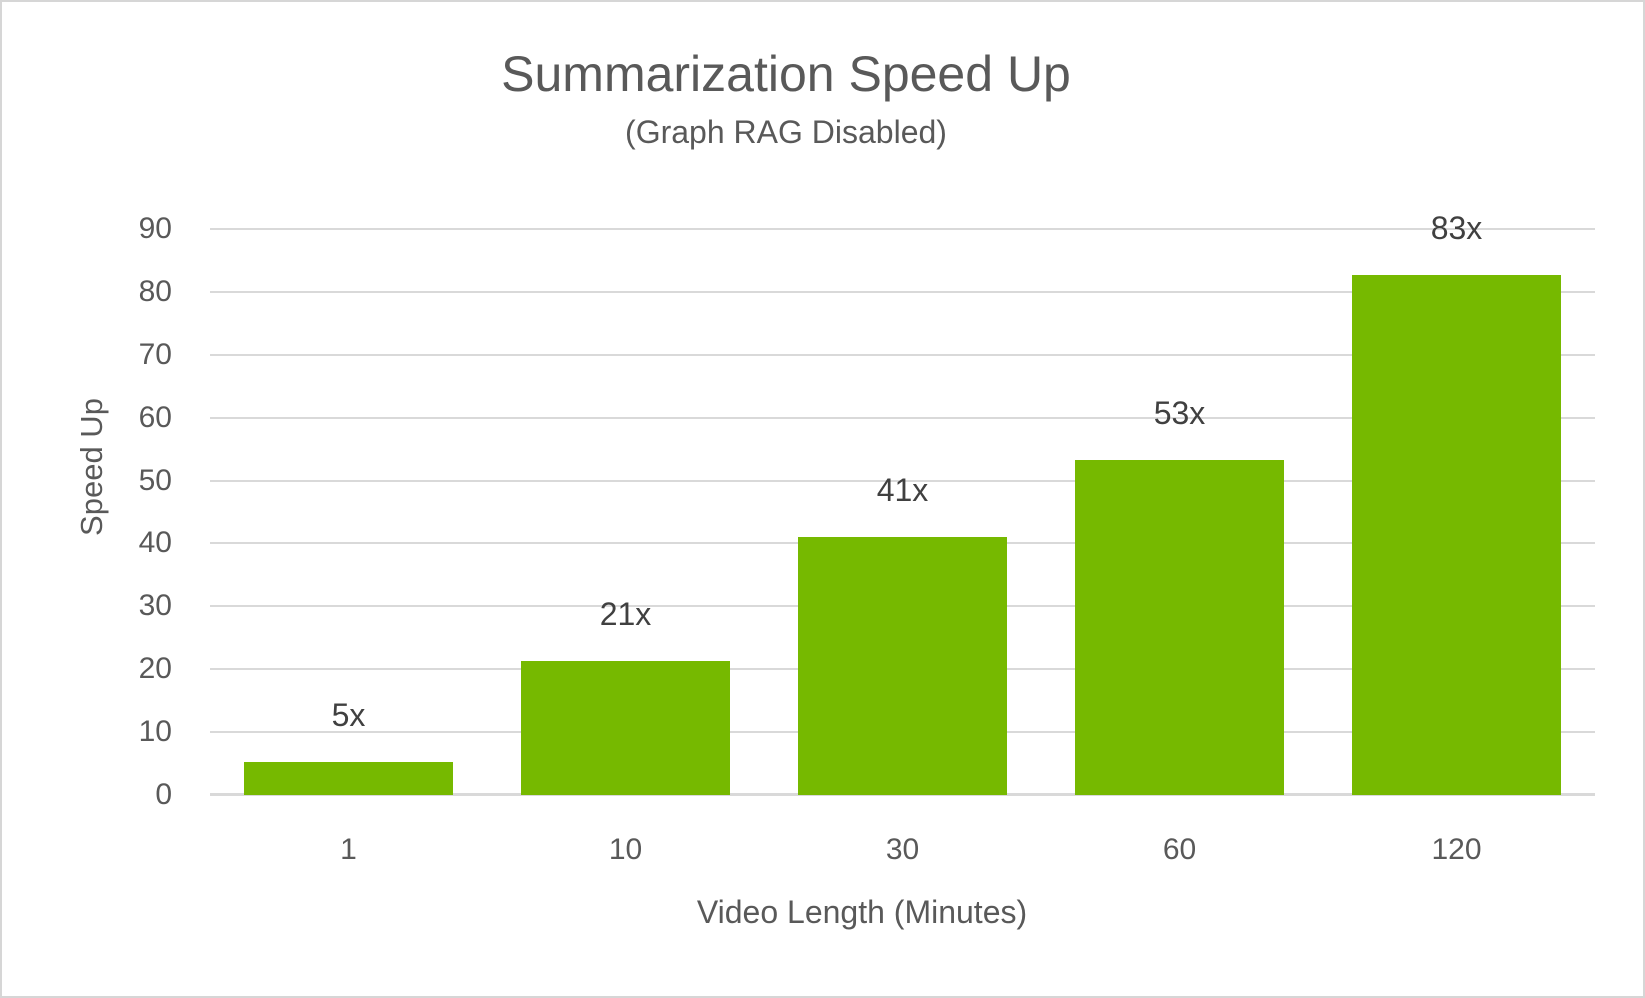  What do you see at coordinates (902, 849) in the screenshot?
I see `x-tick-label: 30` at bounding box center [902, 849].